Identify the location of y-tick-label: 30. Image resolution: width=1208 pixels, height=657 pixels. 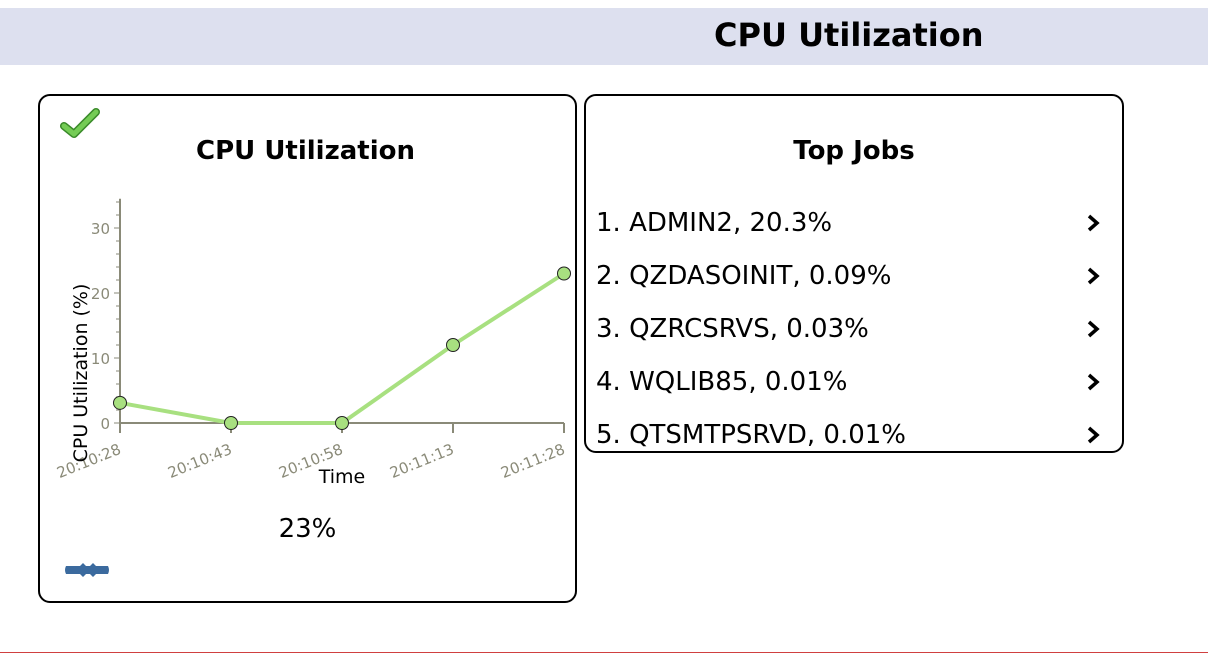
(100, 229).